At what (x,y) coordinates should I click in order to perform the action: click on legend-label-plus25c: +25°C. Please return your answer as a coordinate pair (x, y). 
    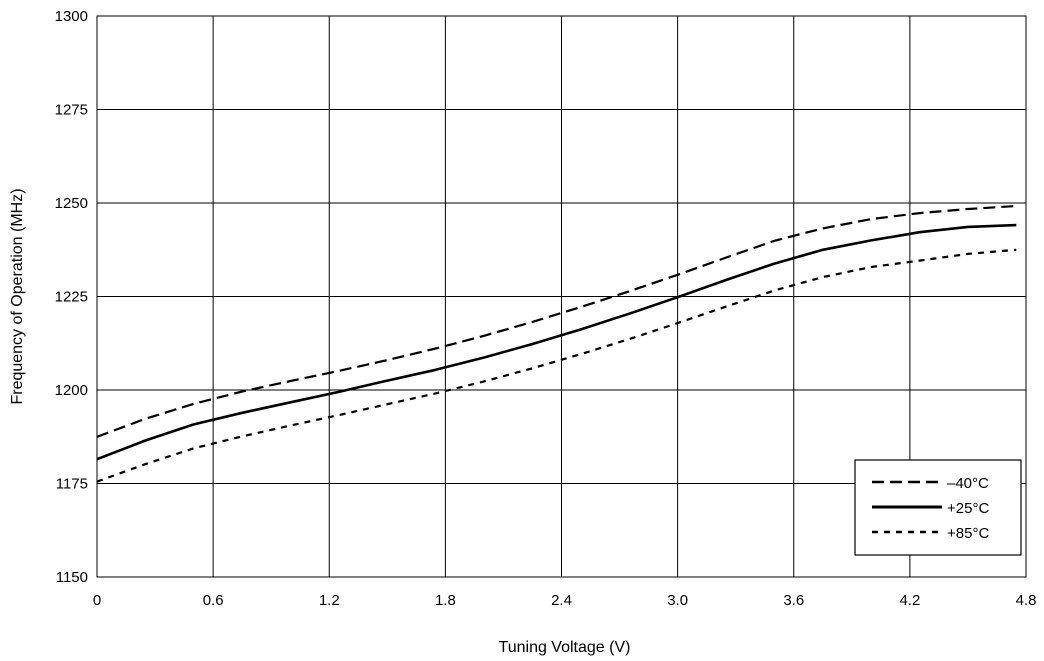
    Looking at the image, I should click on (968, 508).